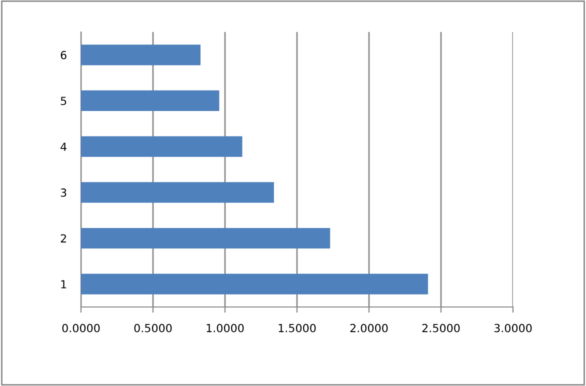 This screenshot has width=586, height=386. Describe the element at coordinates (63, 55) in the screenshot. I see `y-tick-label: 6` at that location.